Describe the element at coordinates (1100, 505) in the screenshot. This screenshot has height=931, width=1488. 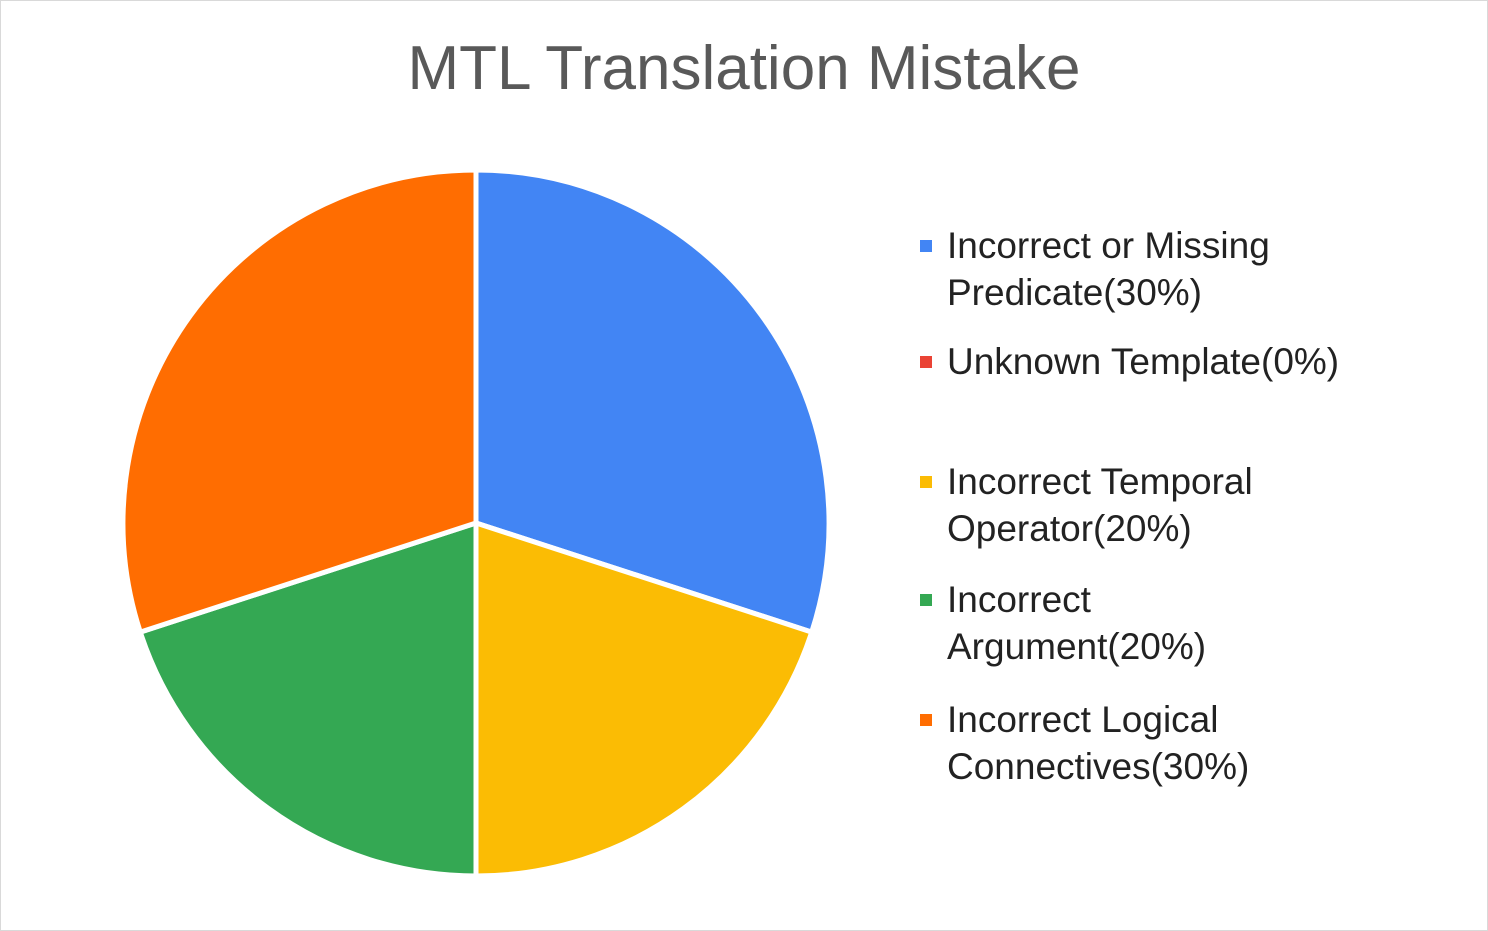
I see `legend-label: Incorrect Temporal Operator(20%)` at that location.